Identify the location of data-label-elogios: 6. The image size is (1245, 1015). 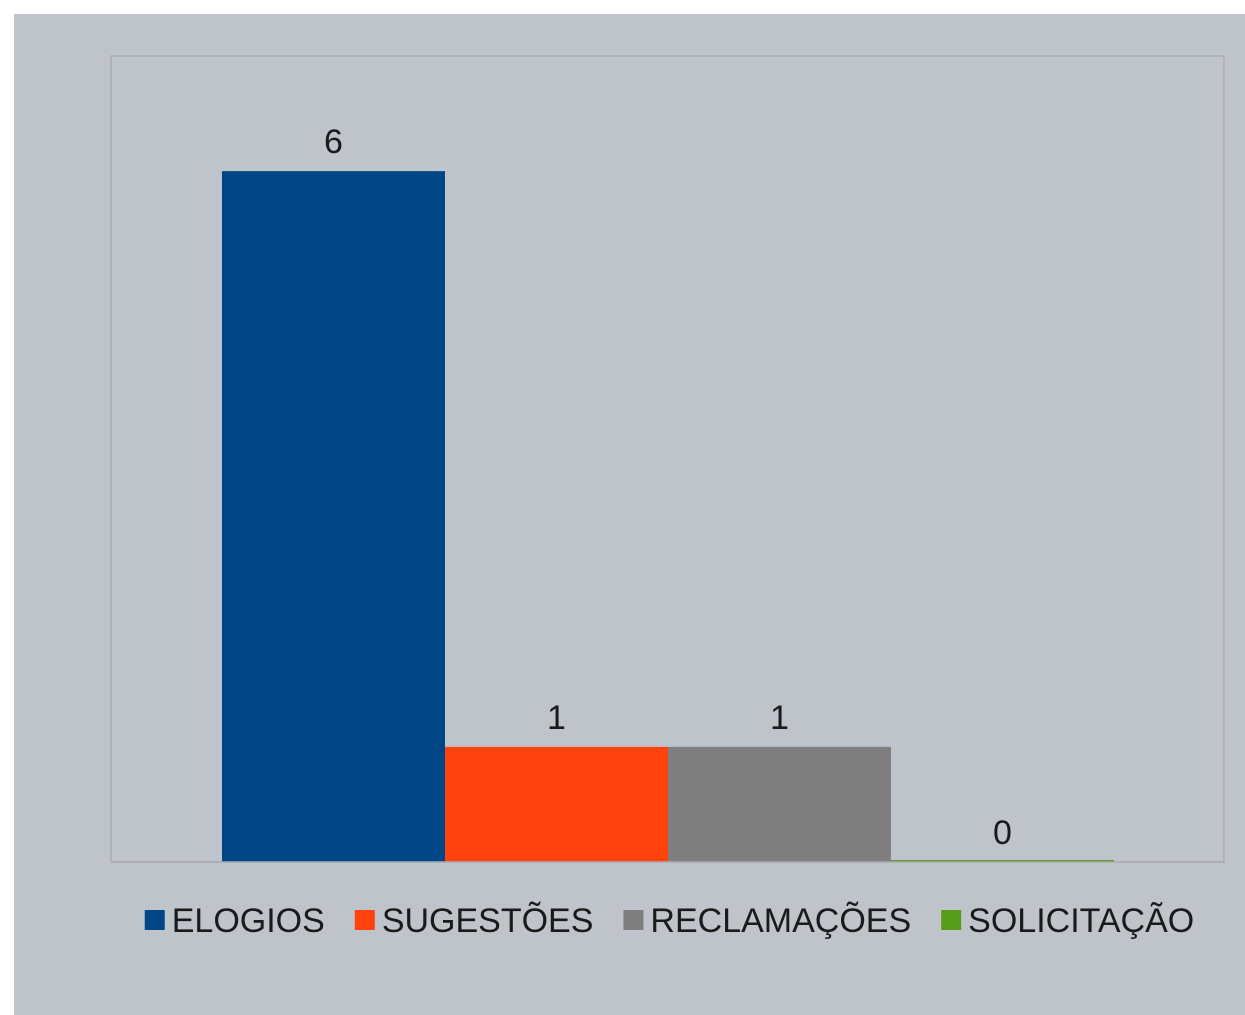
(333, 142).